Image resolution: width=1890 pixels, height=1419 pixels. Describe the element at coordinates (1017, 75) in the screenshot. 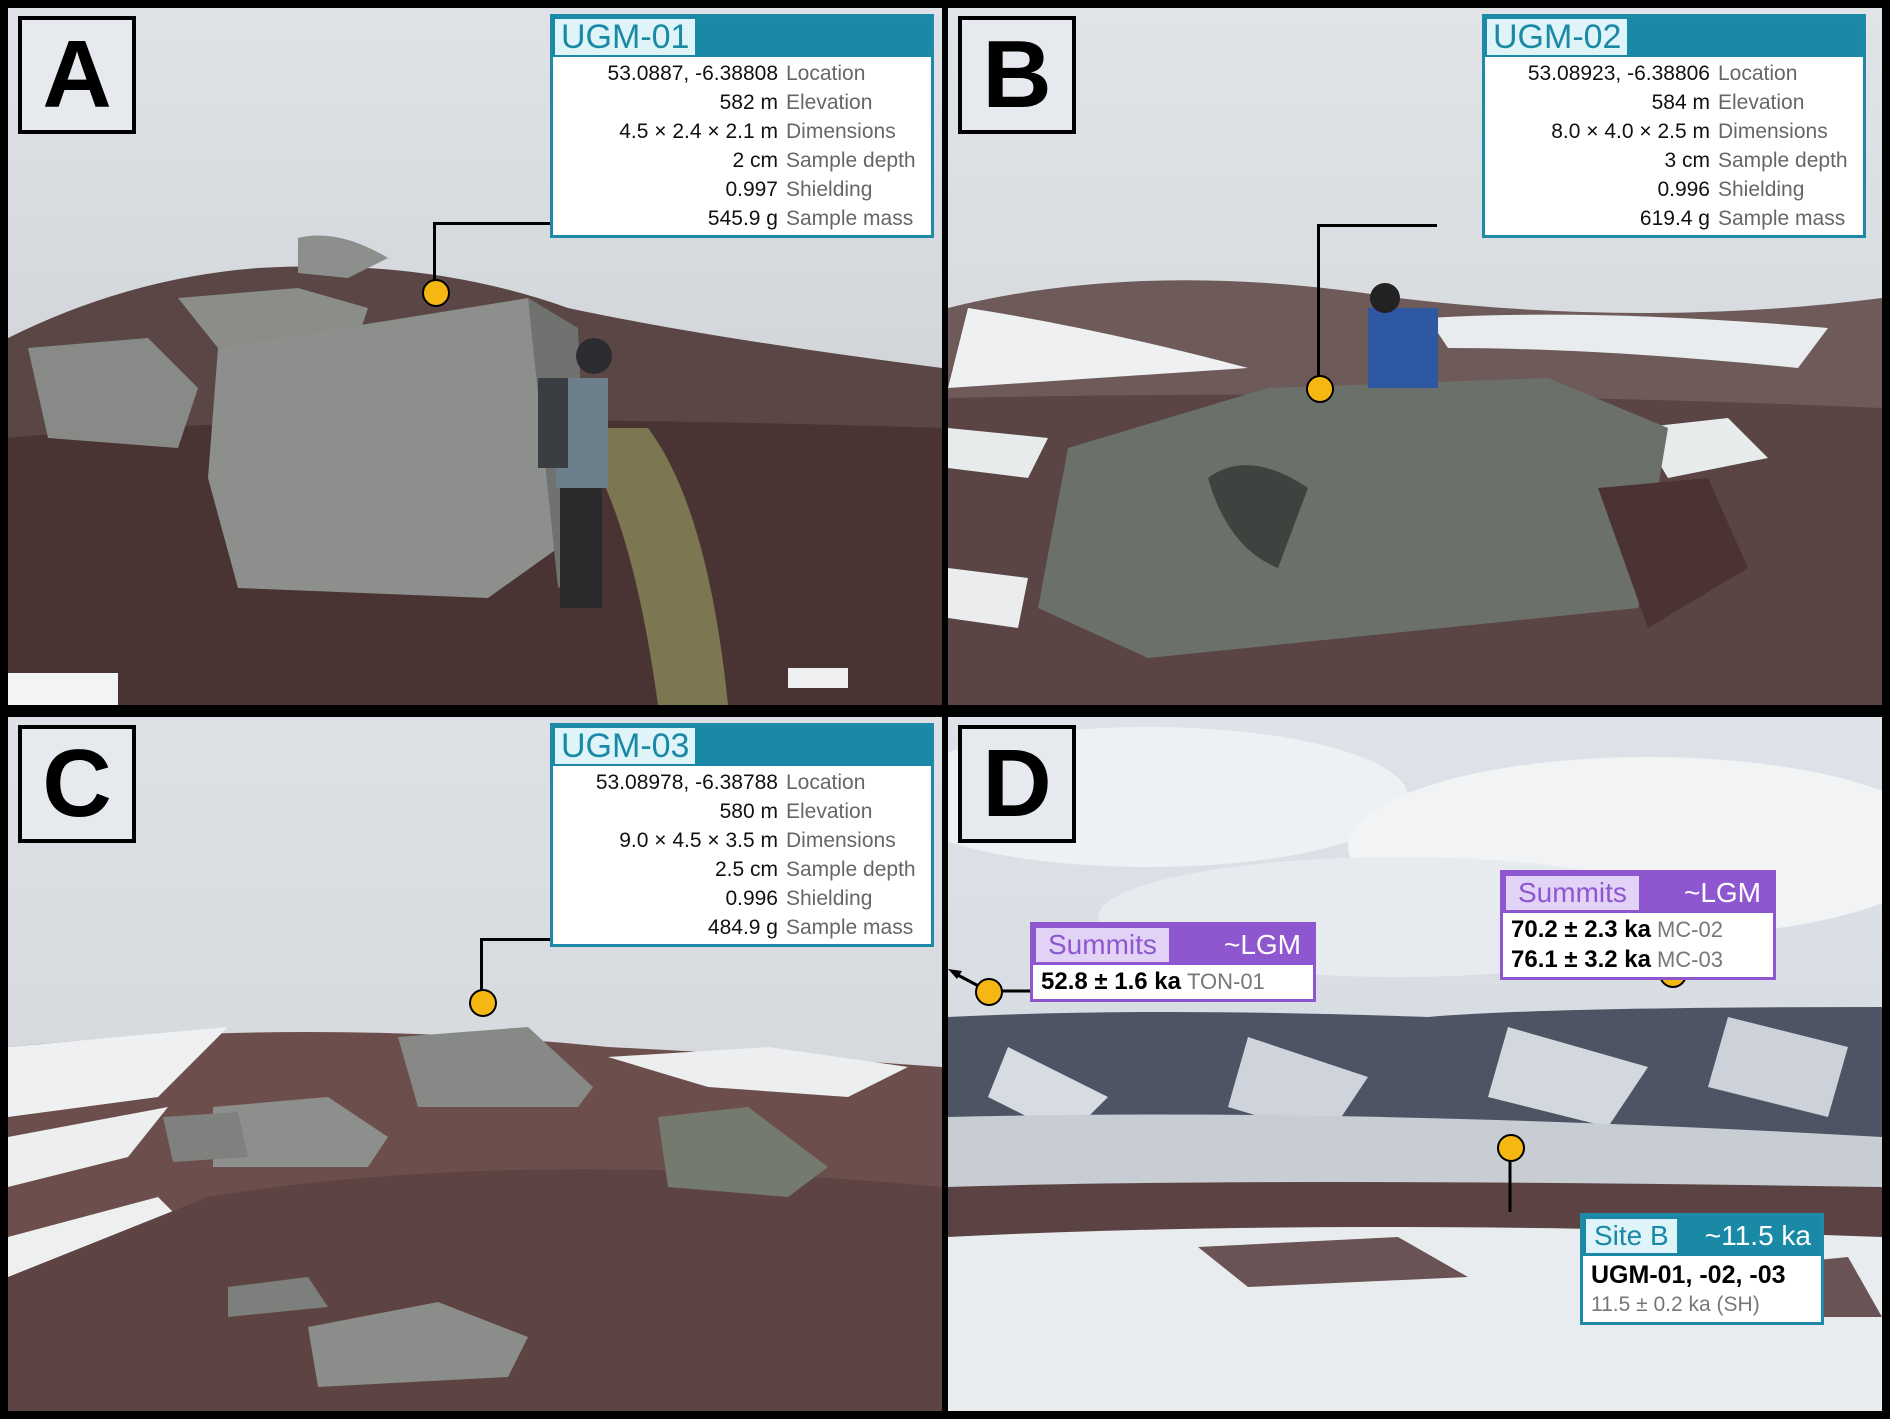

I see `panel-label: B` at that location.